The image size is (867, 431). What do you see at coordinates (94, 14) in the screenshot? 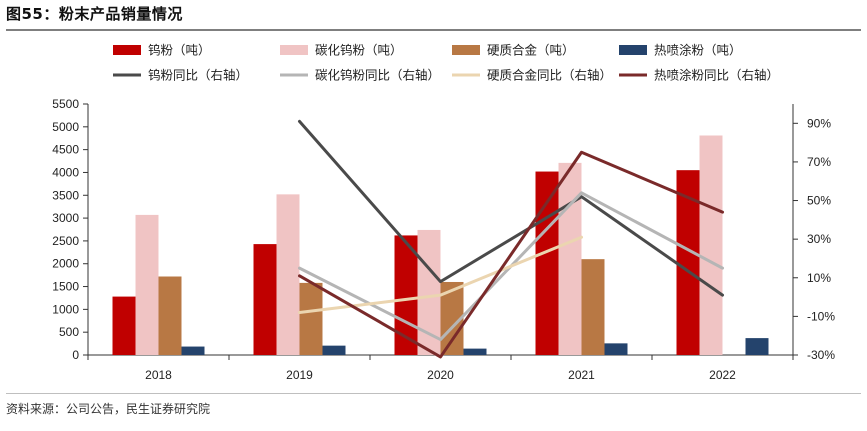
I see `figure-title: 图55：粉末产品销量情况` at bounding box center [94, 14].